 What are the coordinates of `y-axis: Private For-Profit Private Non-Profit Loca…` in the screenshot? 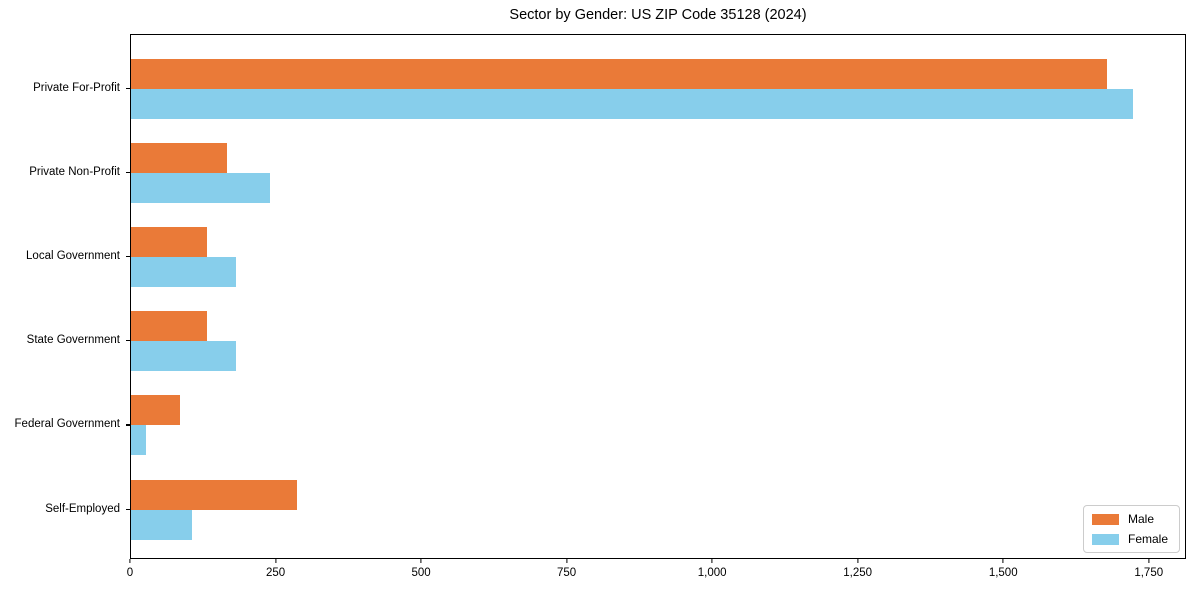 It's located at (65, 296).